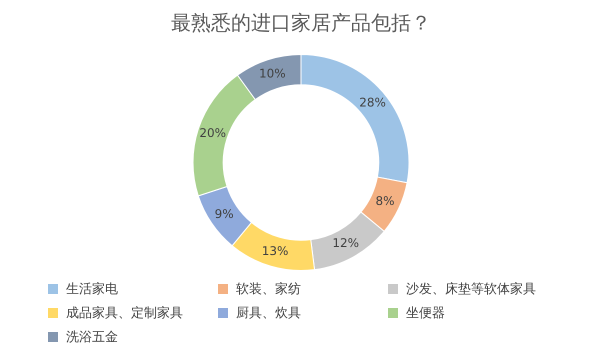 The width and height of the screenshot is (602, 362). I want to click on data-label: 28%, so click(372, 102).